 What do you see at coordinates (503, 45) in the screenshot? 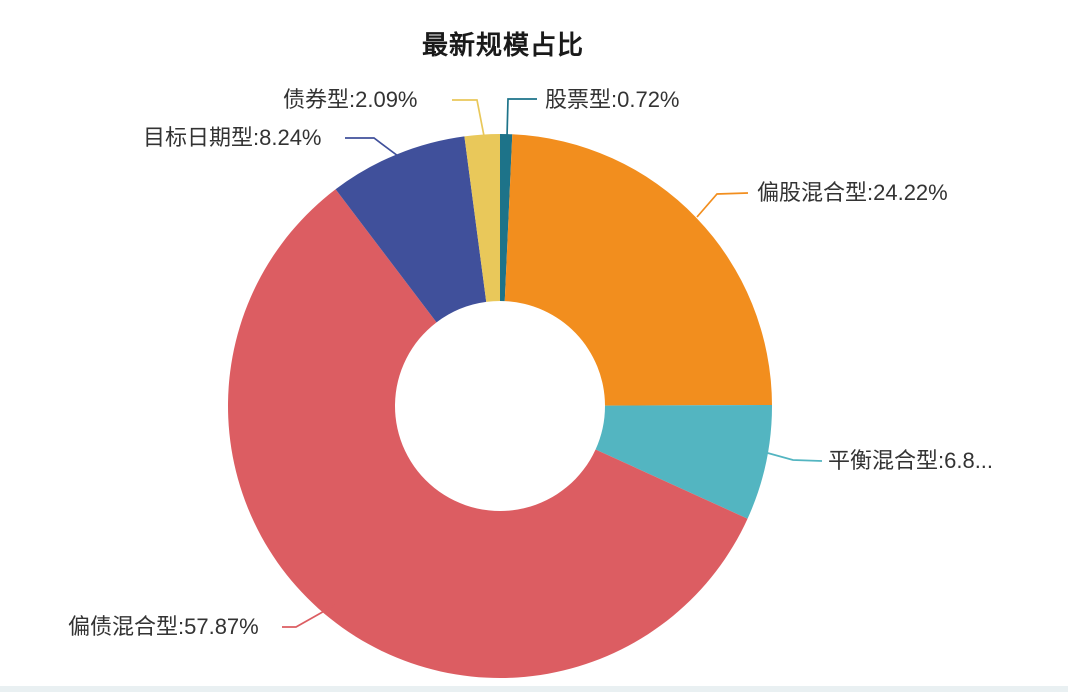
I see `chart-title: 最新规模占比` at bounding box center [503, 45].